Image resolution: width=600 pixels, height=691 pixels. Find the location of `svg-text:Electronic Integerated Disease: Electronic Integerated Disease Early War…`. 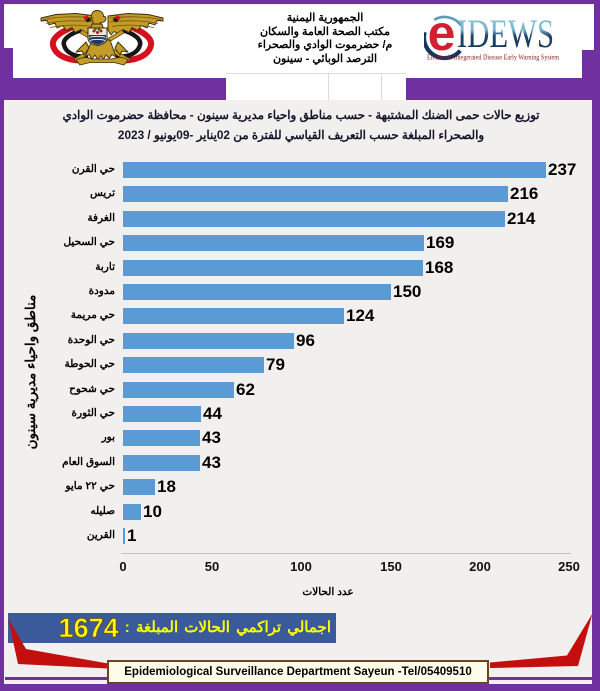

svg-text:Electronic Integerated Disease: Electronic Integerated Disease Early War… is located at coordinates (493, 57).